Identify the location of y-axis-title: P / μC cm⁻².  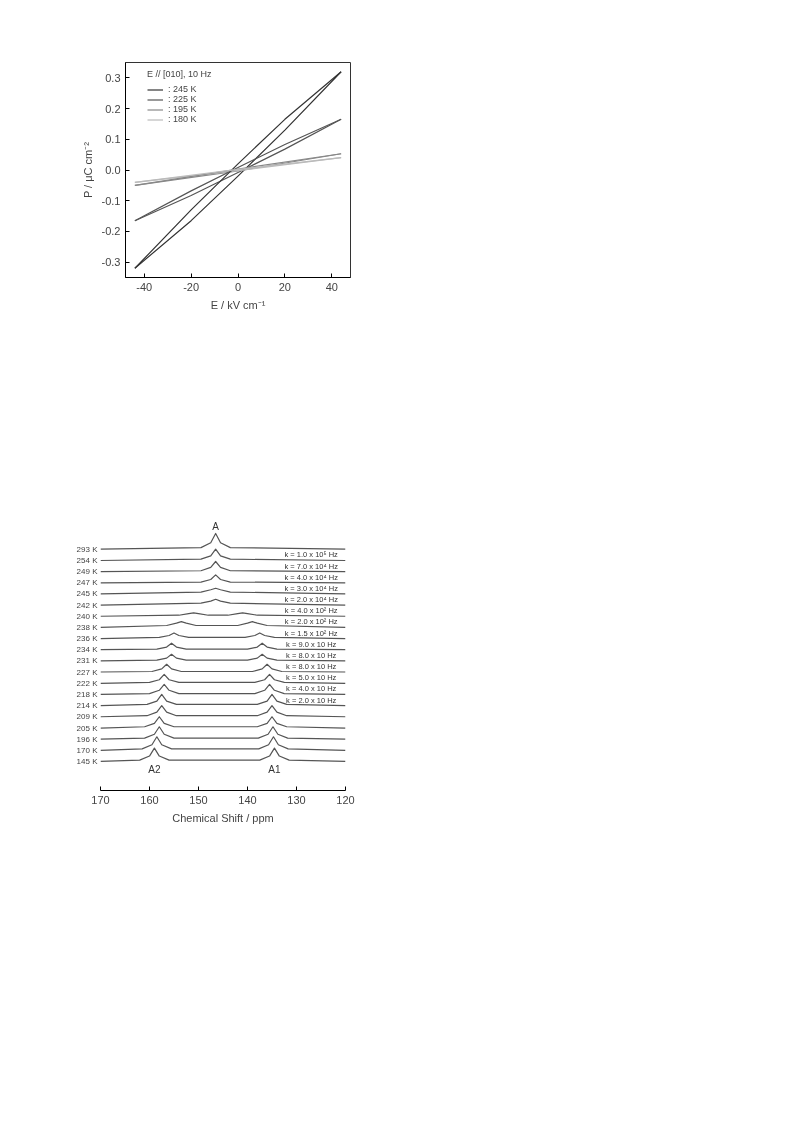
(87, 170).